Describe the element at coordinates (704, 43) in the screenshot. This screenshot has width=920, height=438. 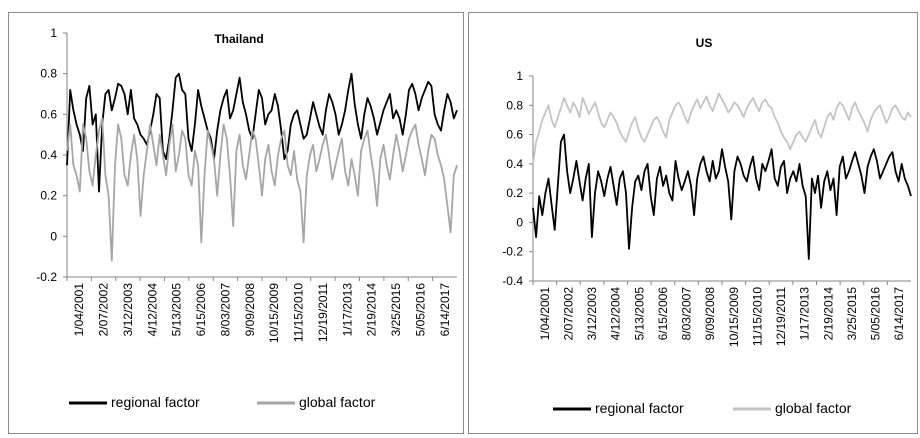
I see `chart-title: US` at that location.